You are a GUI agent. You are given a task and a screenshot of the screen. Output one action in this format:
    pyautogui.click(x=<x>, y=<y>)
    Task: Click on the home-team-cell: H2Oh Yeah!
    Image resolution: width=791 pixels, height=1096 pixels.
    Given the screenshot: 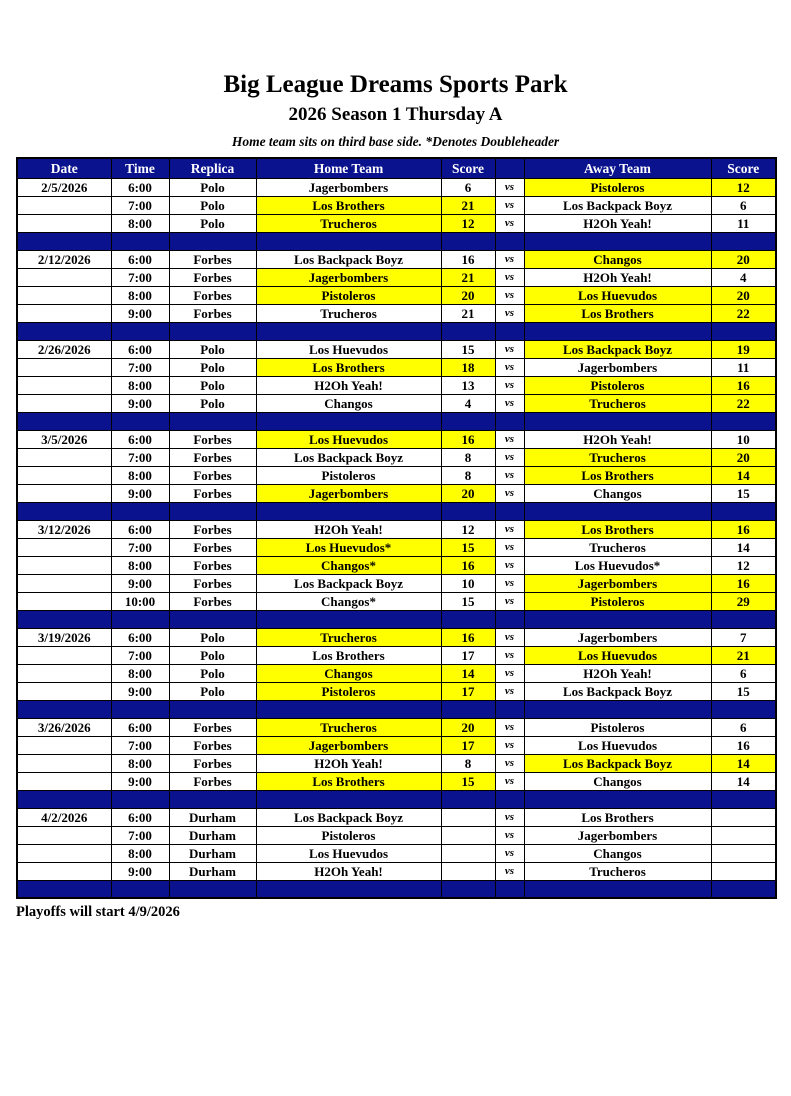 What is the action you would take?
    pyautogui.click(x=348, y=871)
    